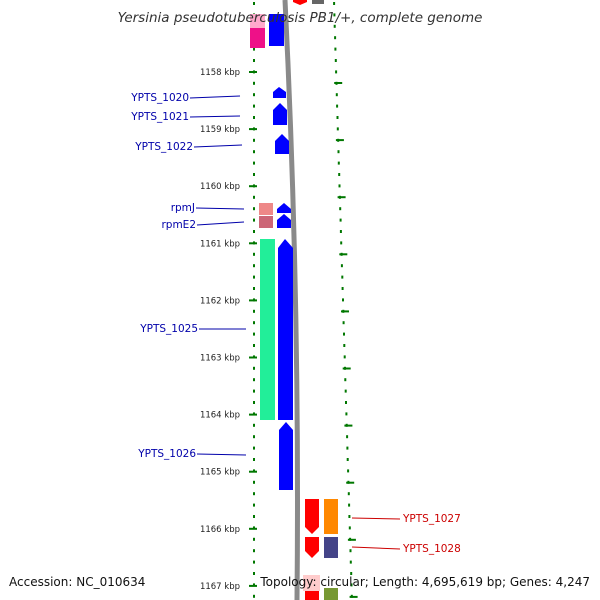 The width and height of the screenshot is (600, 600). Describe the element at coordinates (311, 583) in the screenshot. I see `pink-feature-bottom` at that location.